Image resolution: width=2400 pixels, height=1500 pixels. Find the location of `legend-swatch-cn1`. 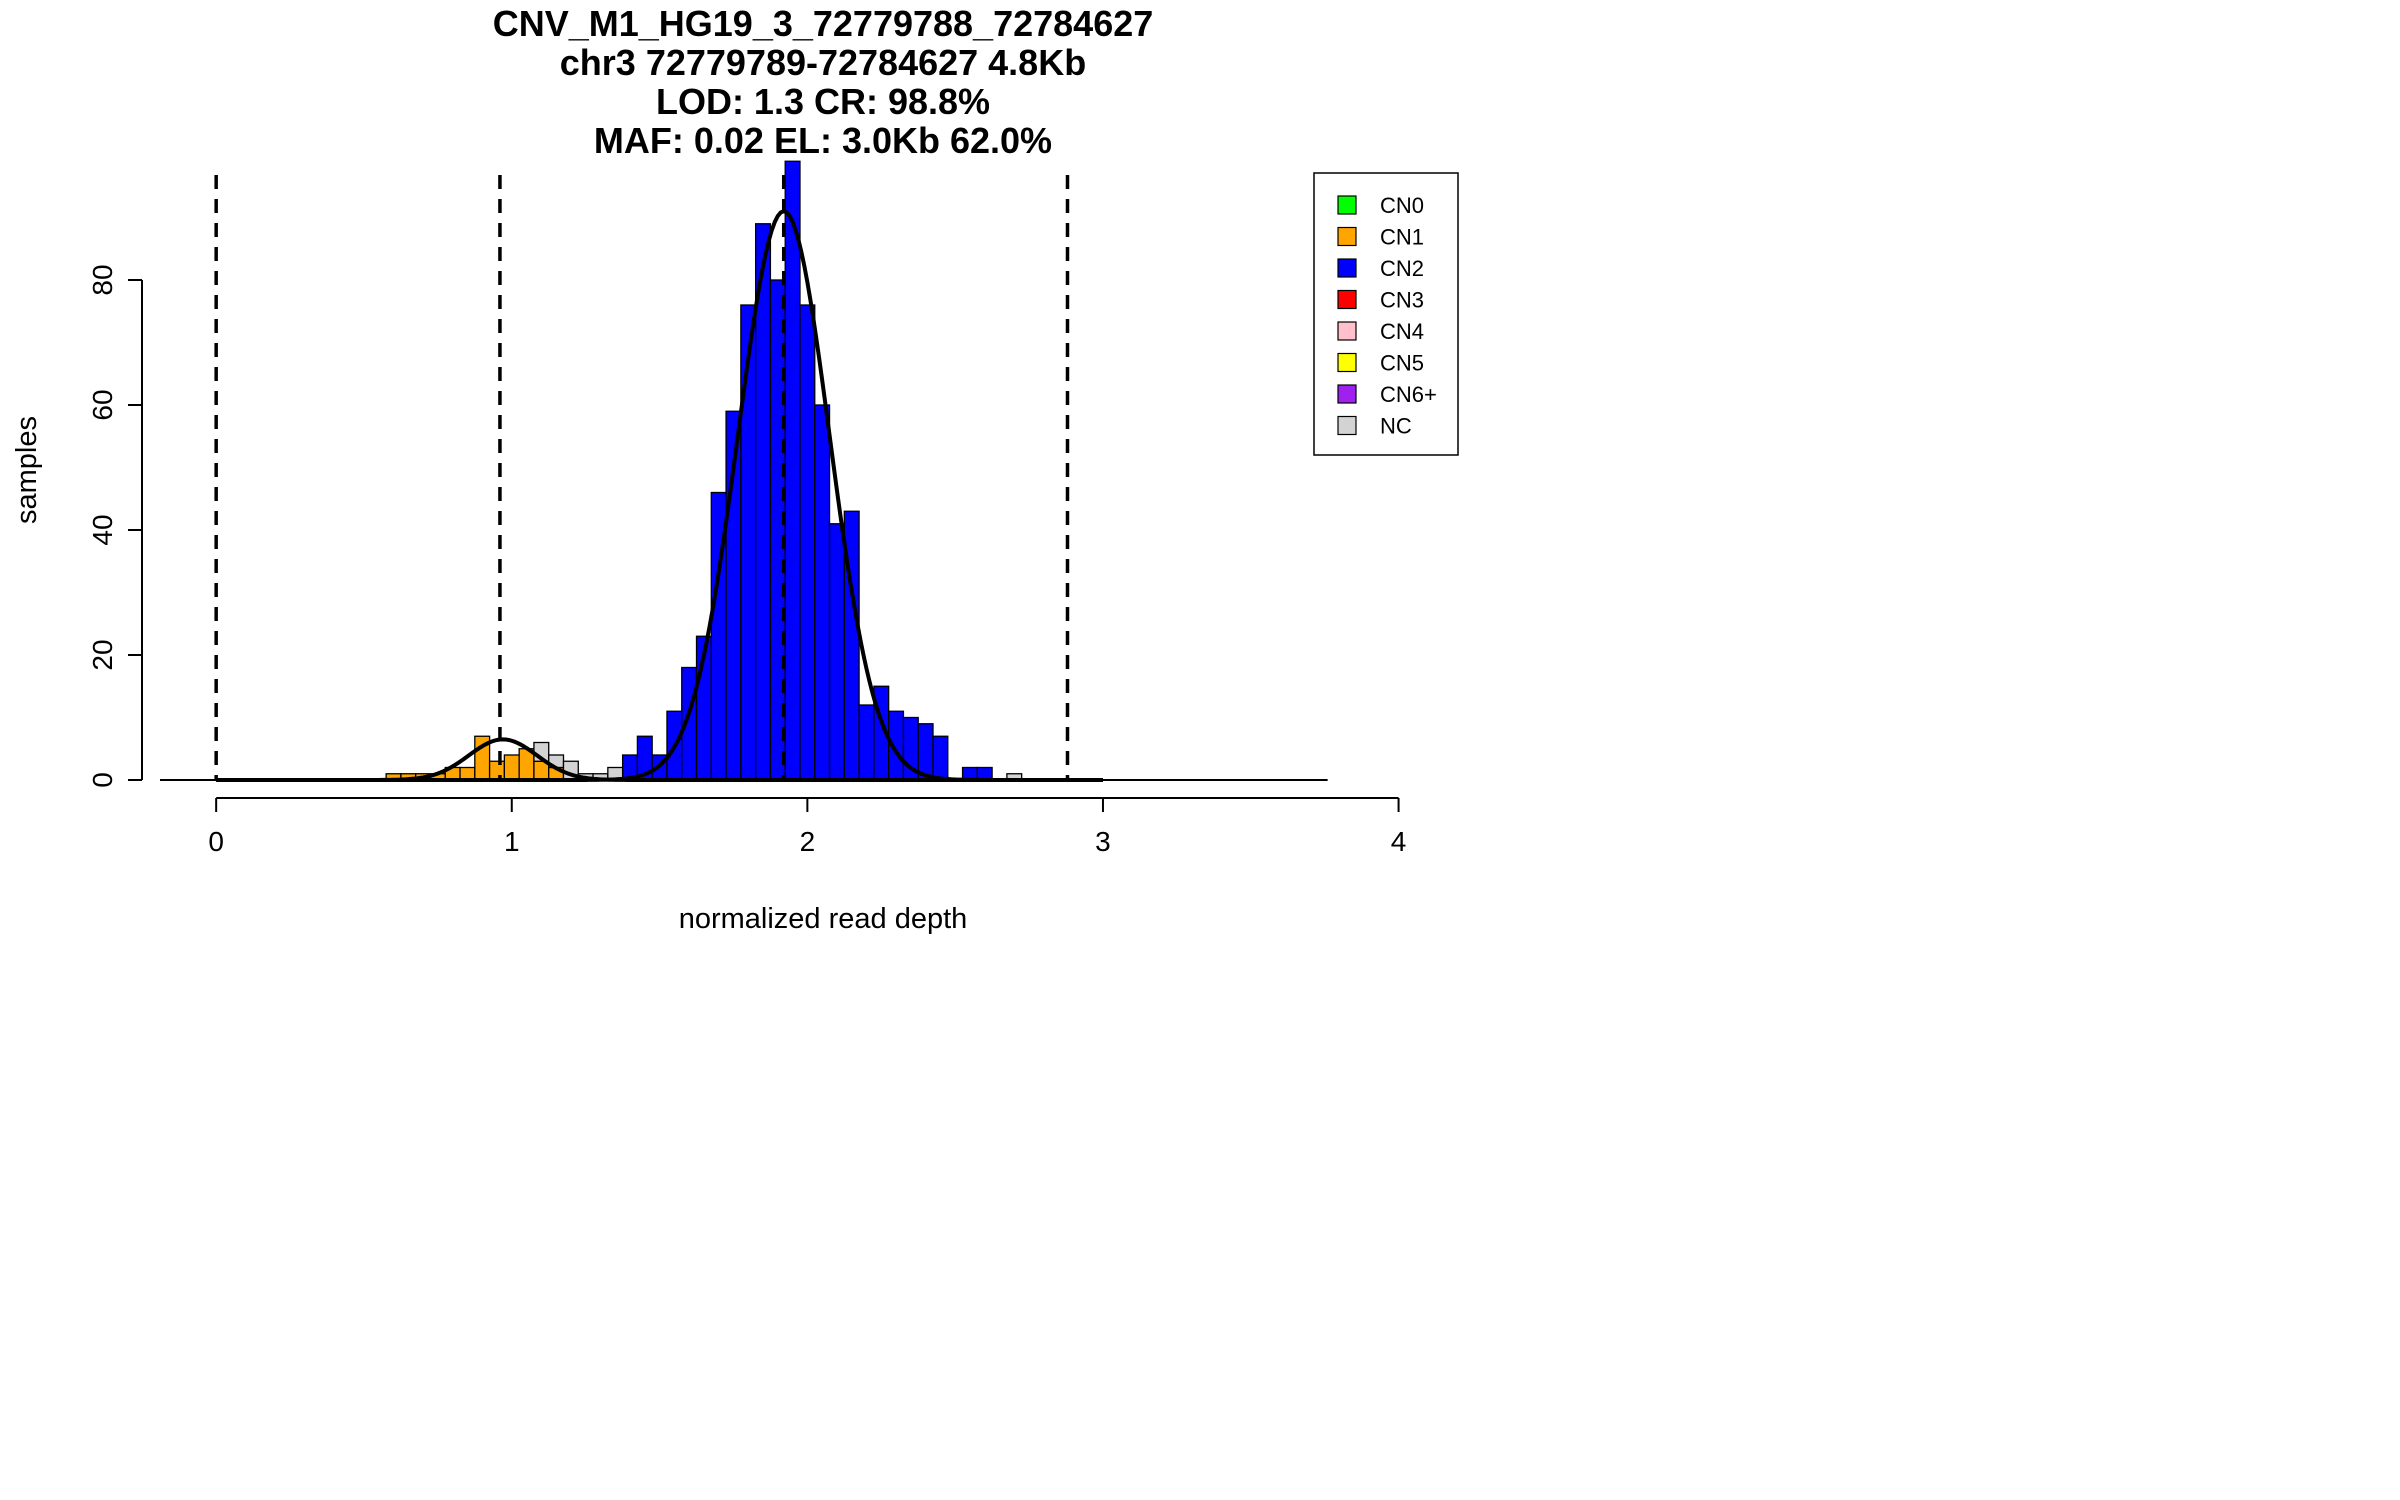

legend-swatch-cn1 is located at coordinates (1347, 236).